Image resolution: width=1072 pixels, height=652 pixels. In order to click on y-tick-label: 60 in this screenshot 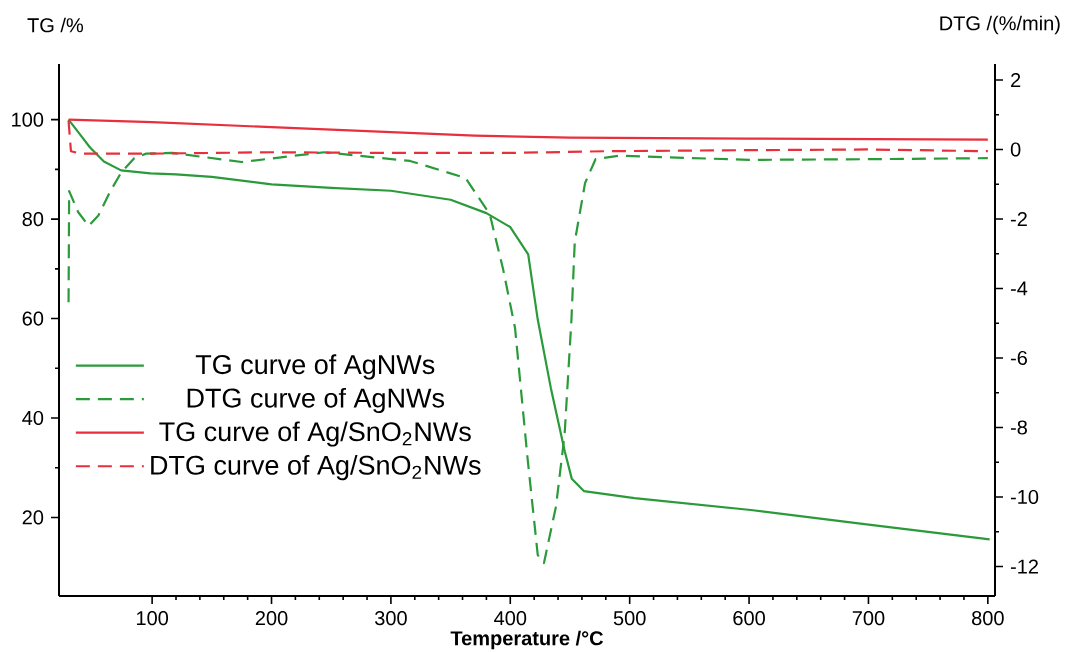, I will do `click(33, 318)`.